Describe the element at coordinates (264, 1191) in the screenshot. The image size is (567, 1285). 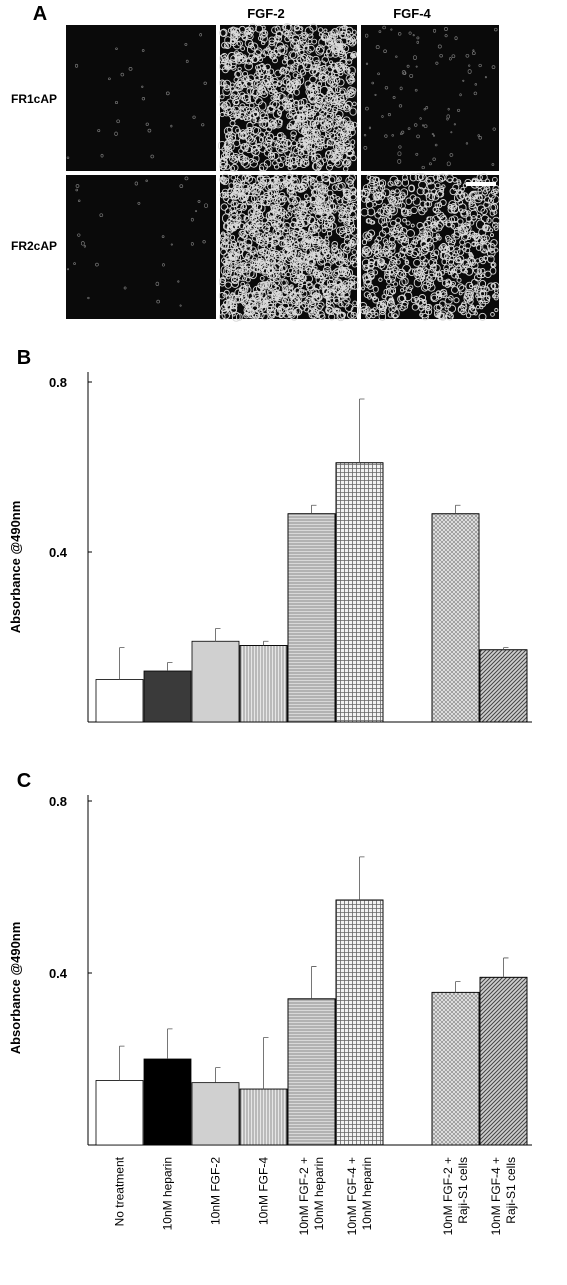
I see `x-tick-label: 10nM FGF-4` at that location.